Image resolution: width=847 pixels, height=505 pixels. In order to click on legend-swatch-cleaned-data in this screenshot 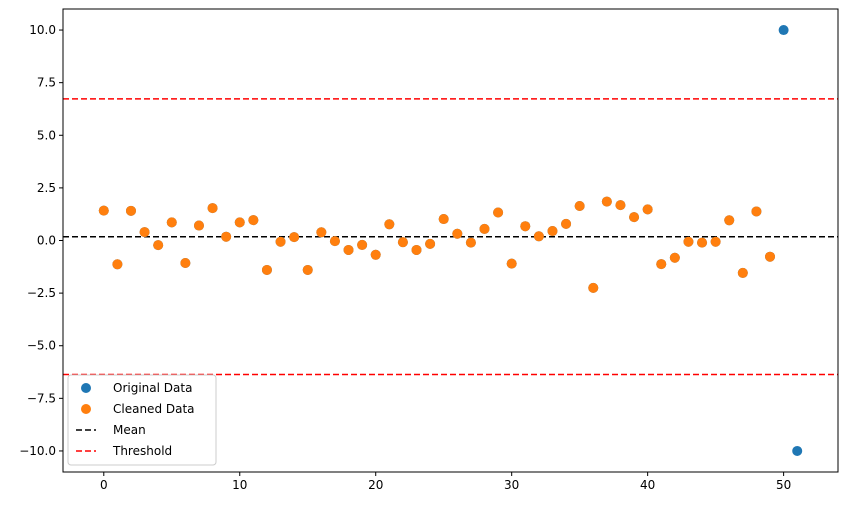, I will do `click(86, 409)`.